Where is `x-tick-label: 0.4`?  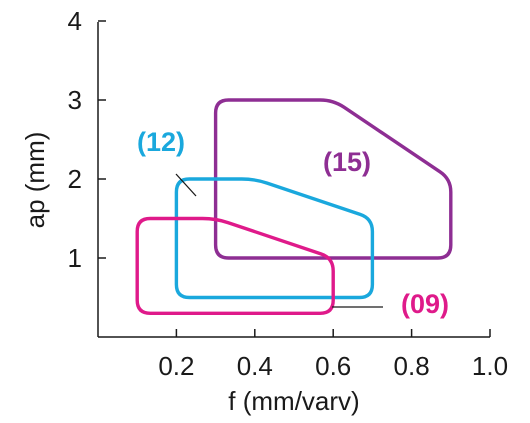
x-tick-label: 0.4 is located at coordinates (255, 366).